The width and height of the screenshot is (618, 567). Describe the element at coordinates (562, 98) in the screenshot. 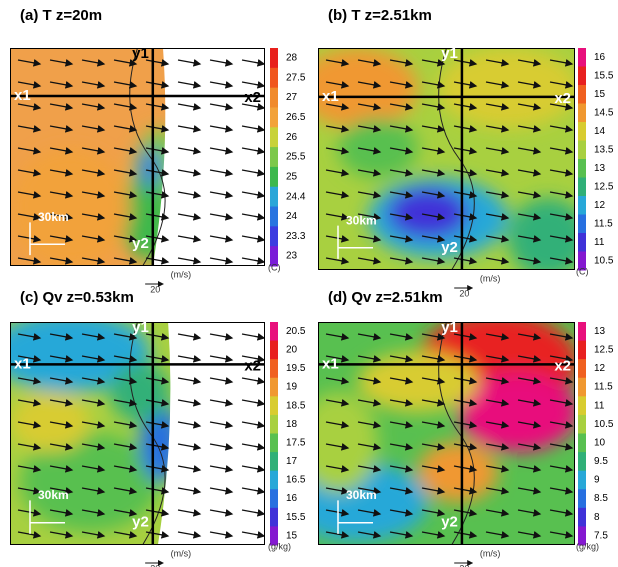

I see `section-label: x2` at that location.